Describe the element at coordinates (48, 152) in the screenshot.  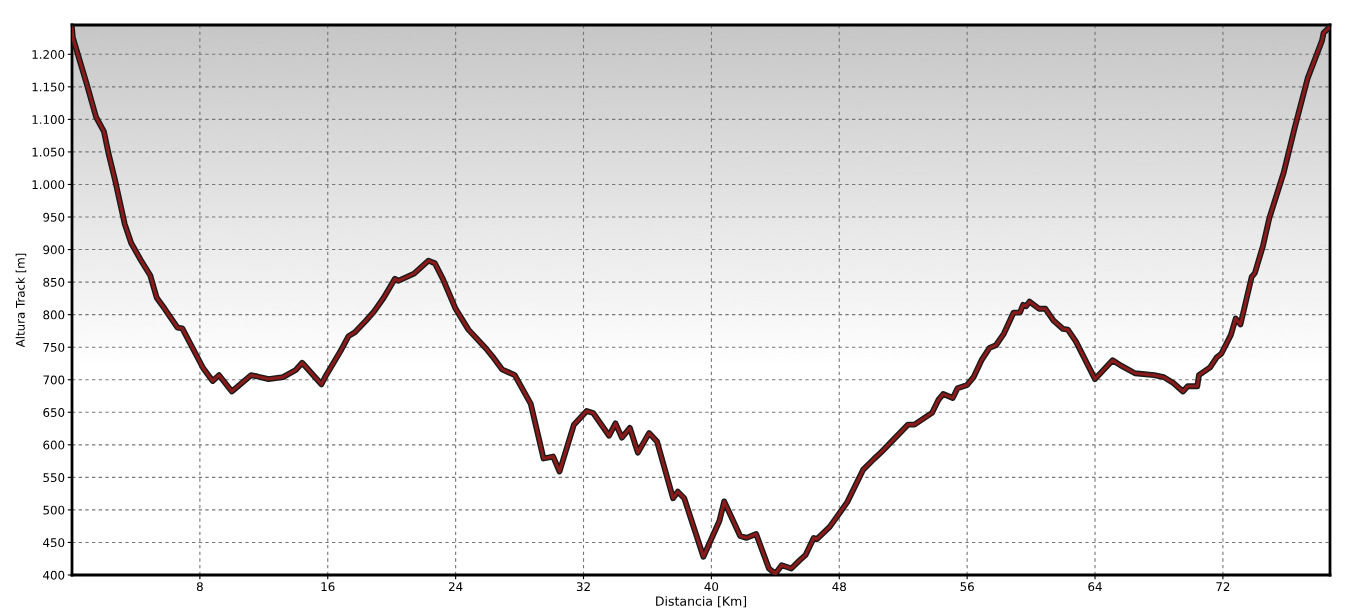
I see `y-tick-label: 1.050` at that location.